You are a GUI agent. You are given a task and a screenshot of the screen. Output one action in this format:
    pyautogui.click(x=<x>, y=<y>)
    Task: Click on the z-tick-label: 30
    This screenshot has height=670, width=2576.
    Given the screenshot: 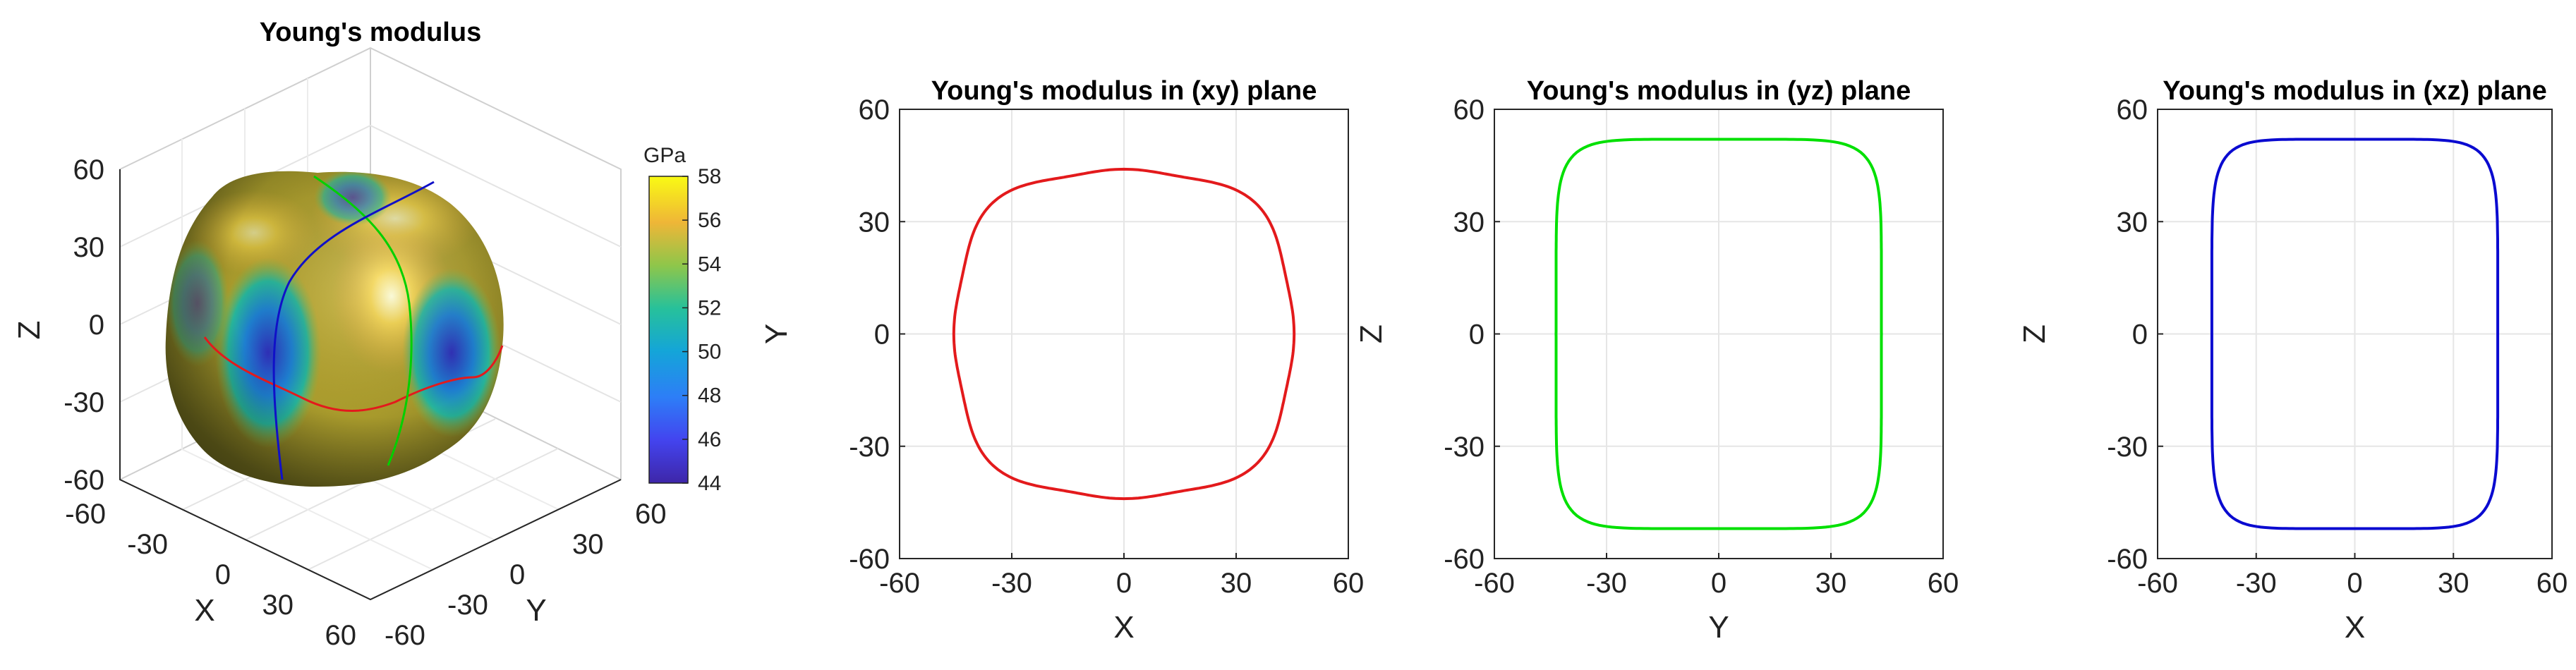 What is the action you would take?
    pyautogui.click(x=89, y=247)
    